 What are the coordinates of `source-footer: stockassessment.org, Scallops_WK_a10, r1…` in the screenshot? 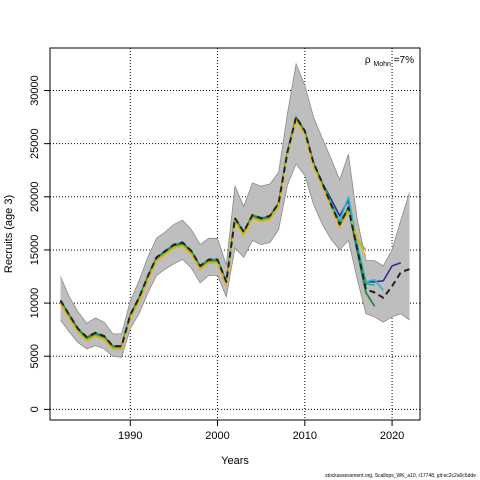 It's located at (400, 476).